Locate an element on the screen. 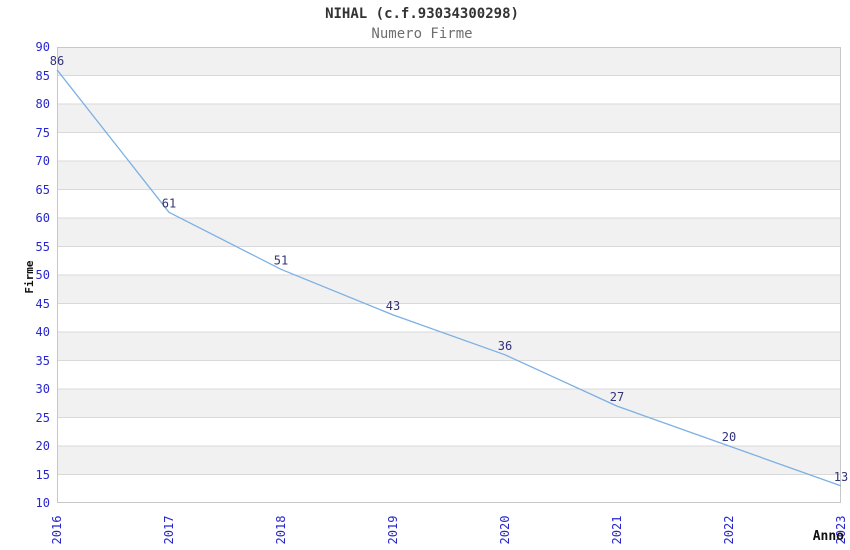 This screenshot has width=850, height=550. x-tick-label: 2021 is located at coordinates (617, 530).